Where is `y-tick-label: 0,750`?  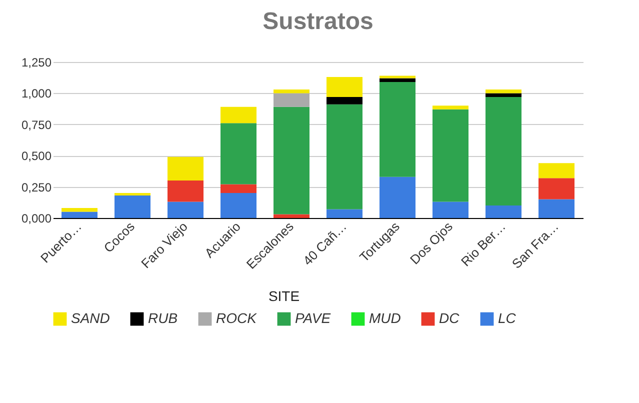 y-tick-label: 0,750 is located at coordinates (36, 125).